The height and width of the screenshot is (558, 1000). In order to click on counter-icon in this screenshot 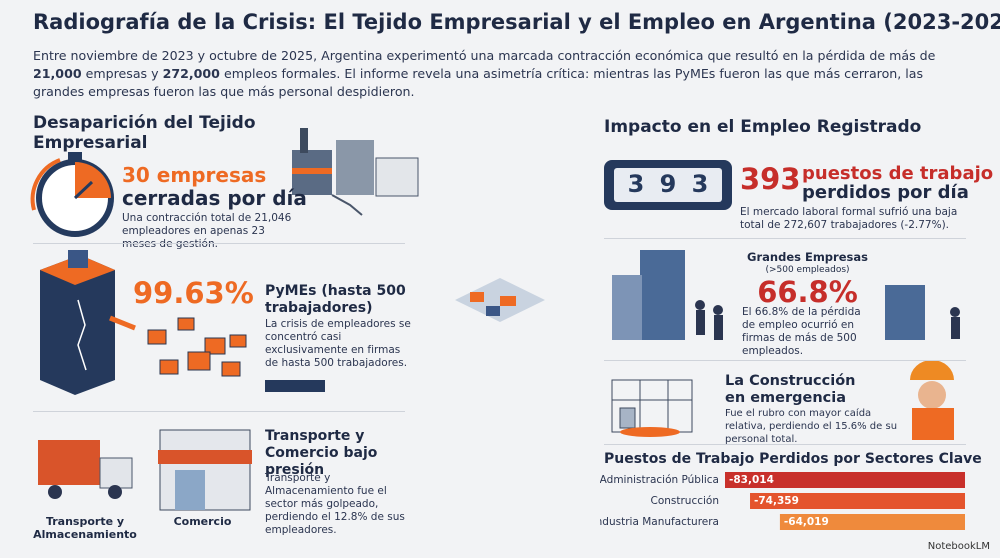, I will do `click(668, 185)`.